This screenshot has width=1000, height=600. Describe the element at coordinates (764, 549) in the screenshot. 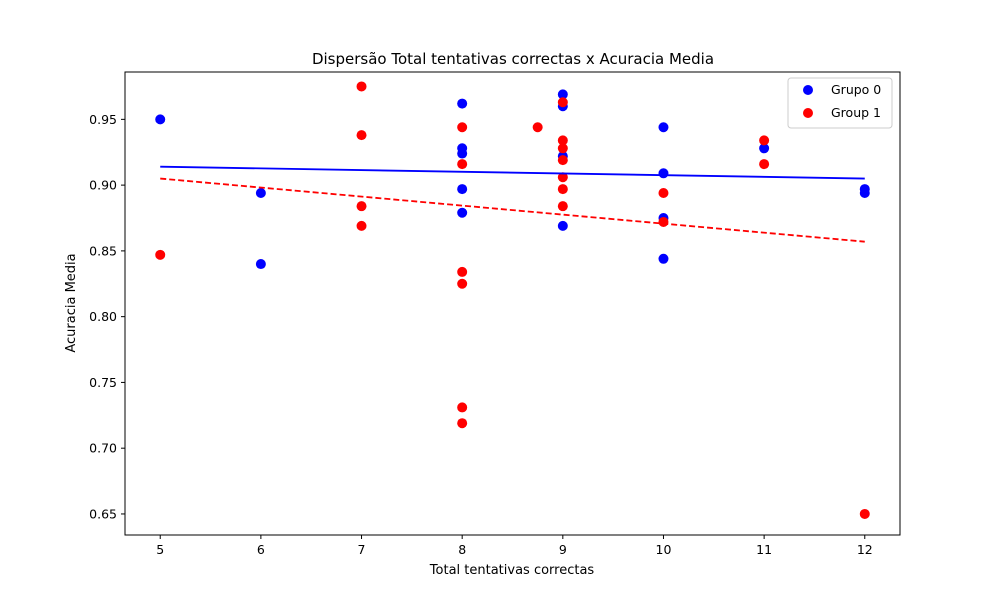

I see `x-tick-label: 11` at that location.